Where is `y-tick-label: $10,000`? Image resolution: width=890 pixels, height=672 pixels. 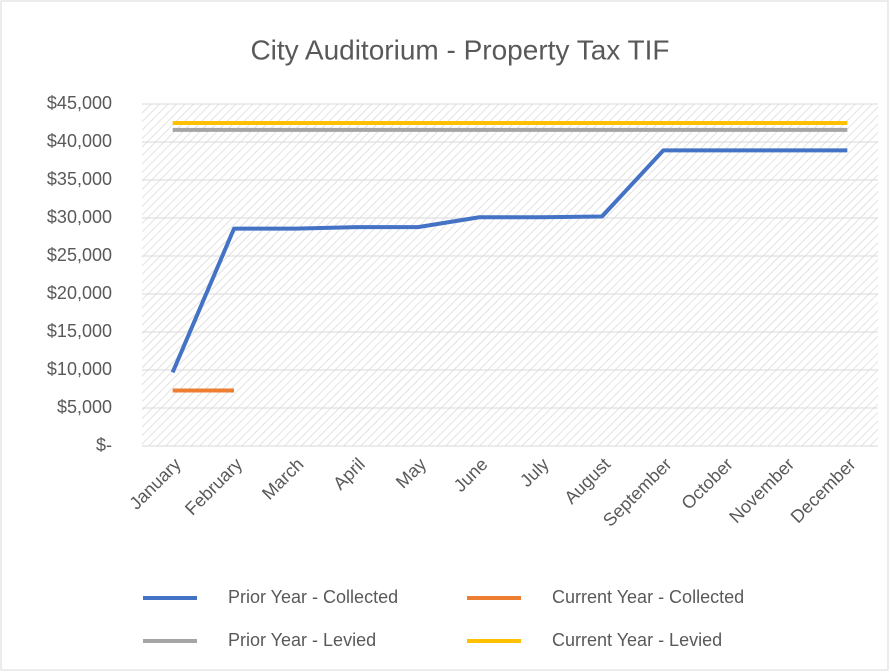 y-tick-label: $10,000 is located at coordinates (79, 369).